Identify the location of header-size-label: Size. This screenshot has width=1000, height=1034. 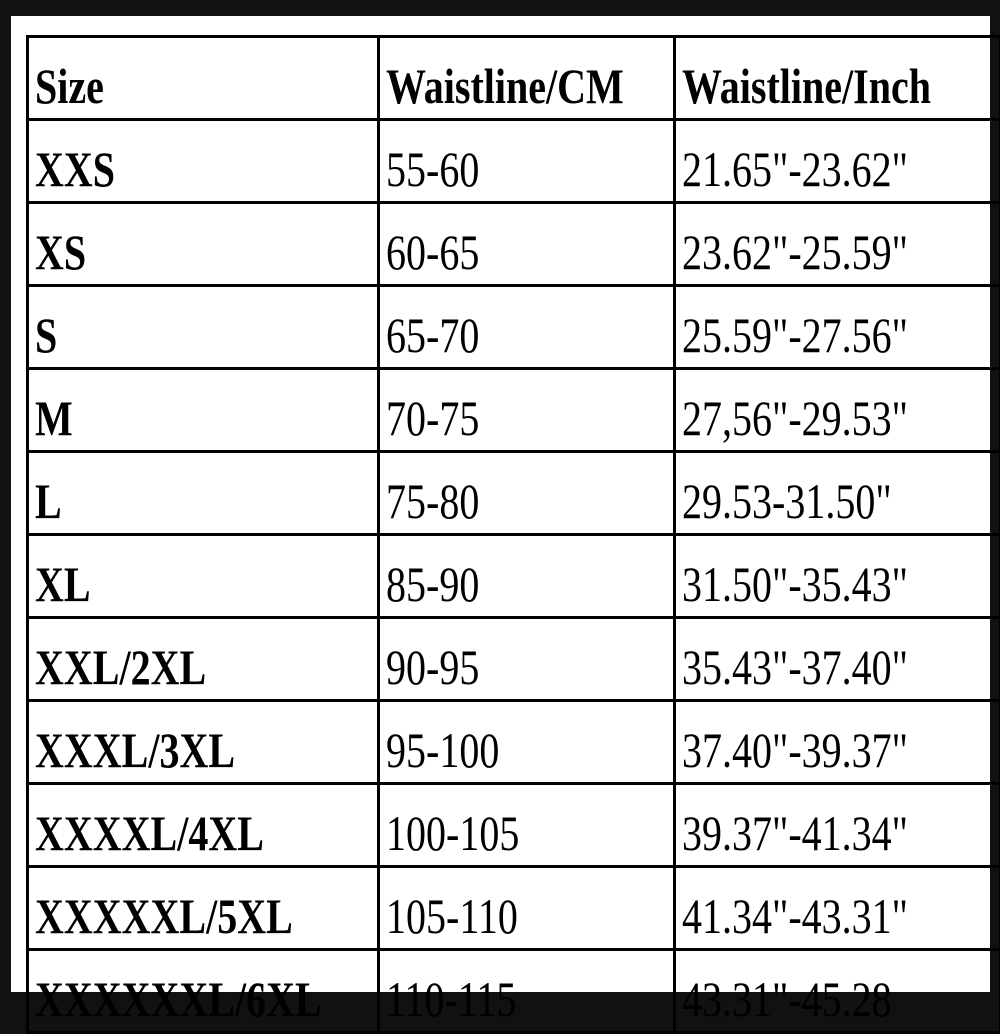
(69, 86).